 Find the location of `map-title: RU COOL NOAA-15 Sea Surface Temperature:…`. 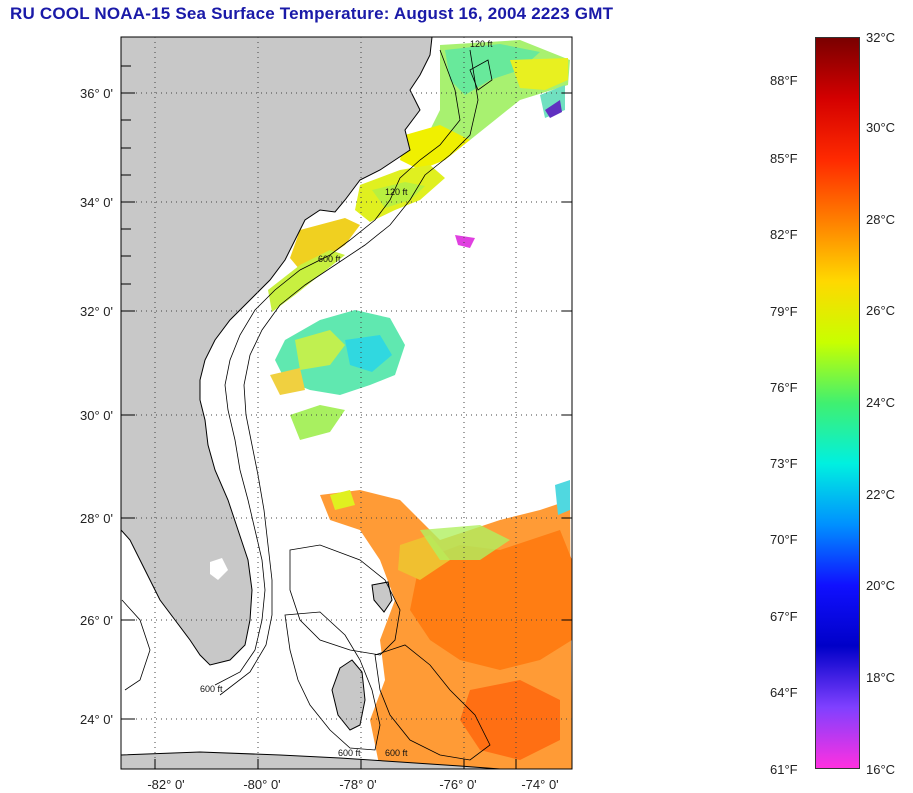

map-title: RU COOL NOAA-15 Sea Surface Temperature:… is located at coordinates (312, 13).